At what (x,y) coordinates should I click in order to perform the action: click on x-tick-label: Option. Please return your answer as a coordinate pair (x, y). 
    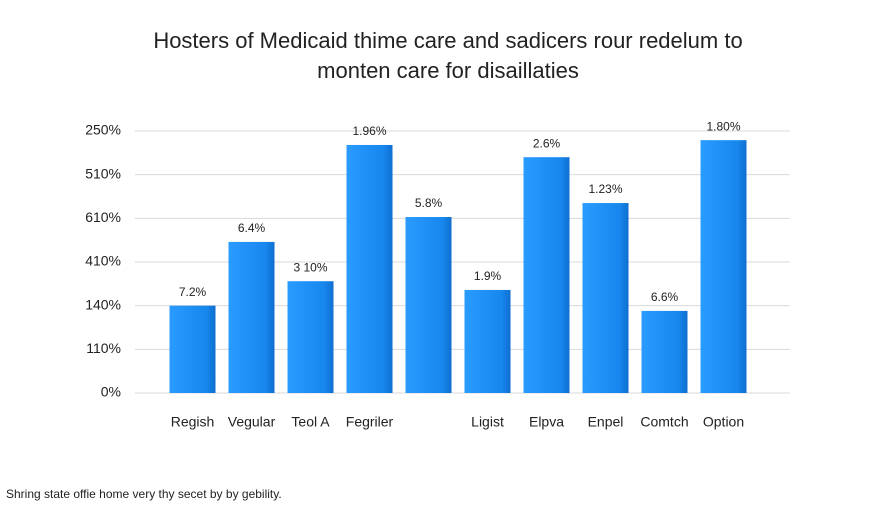
    Looking at the image, I should click on (723, 422).